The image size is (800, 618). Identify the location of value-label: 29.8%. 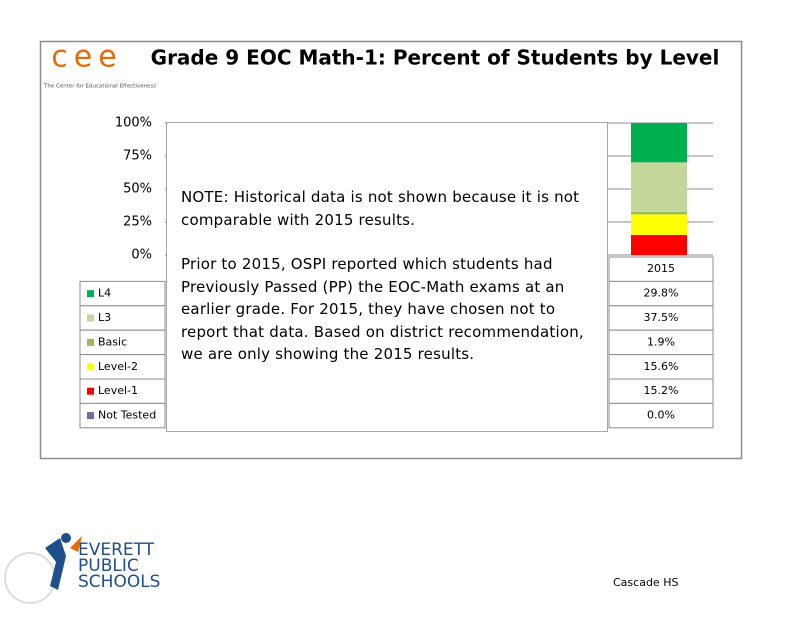
(661, 293).